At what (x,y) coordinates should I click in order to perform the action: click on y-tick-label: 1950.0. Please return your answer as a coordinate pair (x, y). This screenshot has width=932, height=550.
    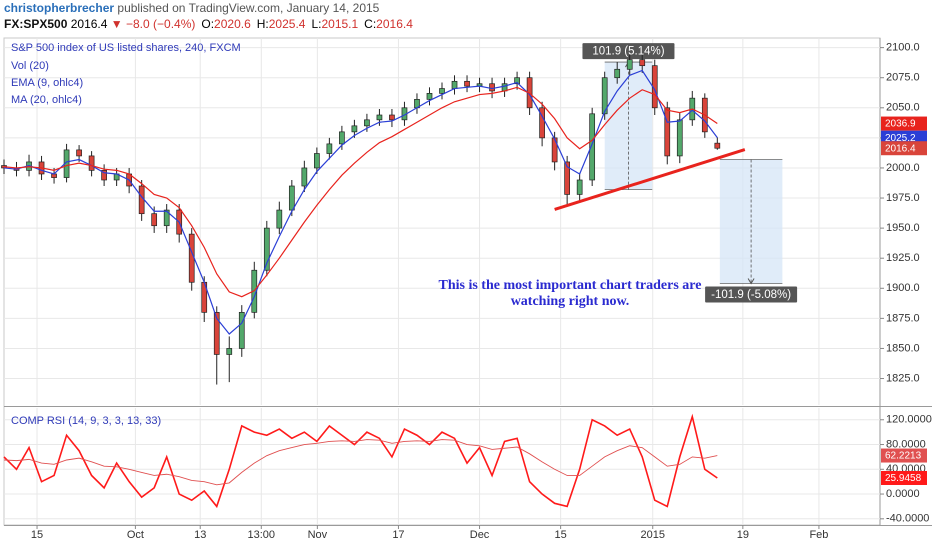
    Looking at the image, I should click on (903, 228).